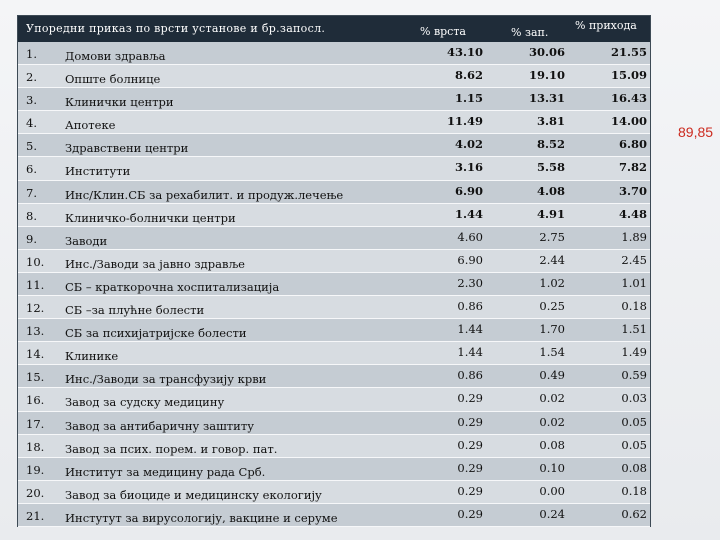  I want to click on income-percent-value: 4.48, so click(632, 213).